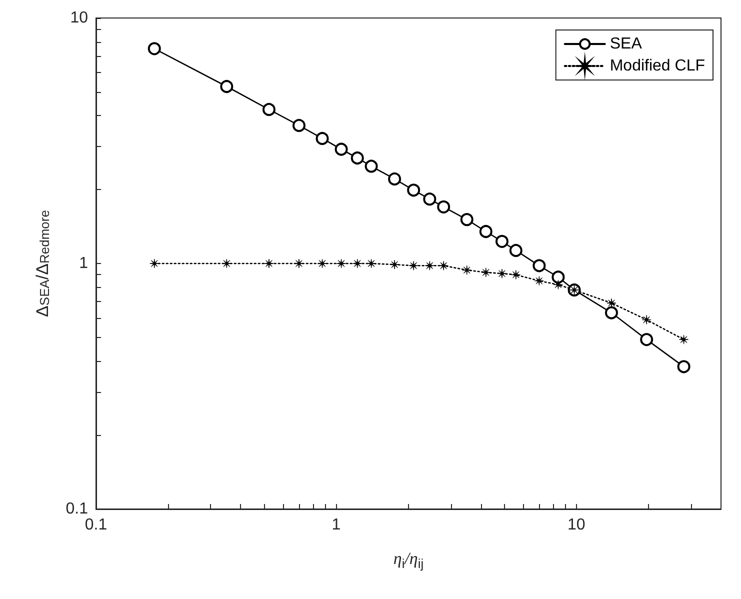 This screenshot has height=599, width=741. What do you see at coordinates (79, 18) in the screenshot?
I see `y-tick-label: 10` at bounding box center [79, 18].